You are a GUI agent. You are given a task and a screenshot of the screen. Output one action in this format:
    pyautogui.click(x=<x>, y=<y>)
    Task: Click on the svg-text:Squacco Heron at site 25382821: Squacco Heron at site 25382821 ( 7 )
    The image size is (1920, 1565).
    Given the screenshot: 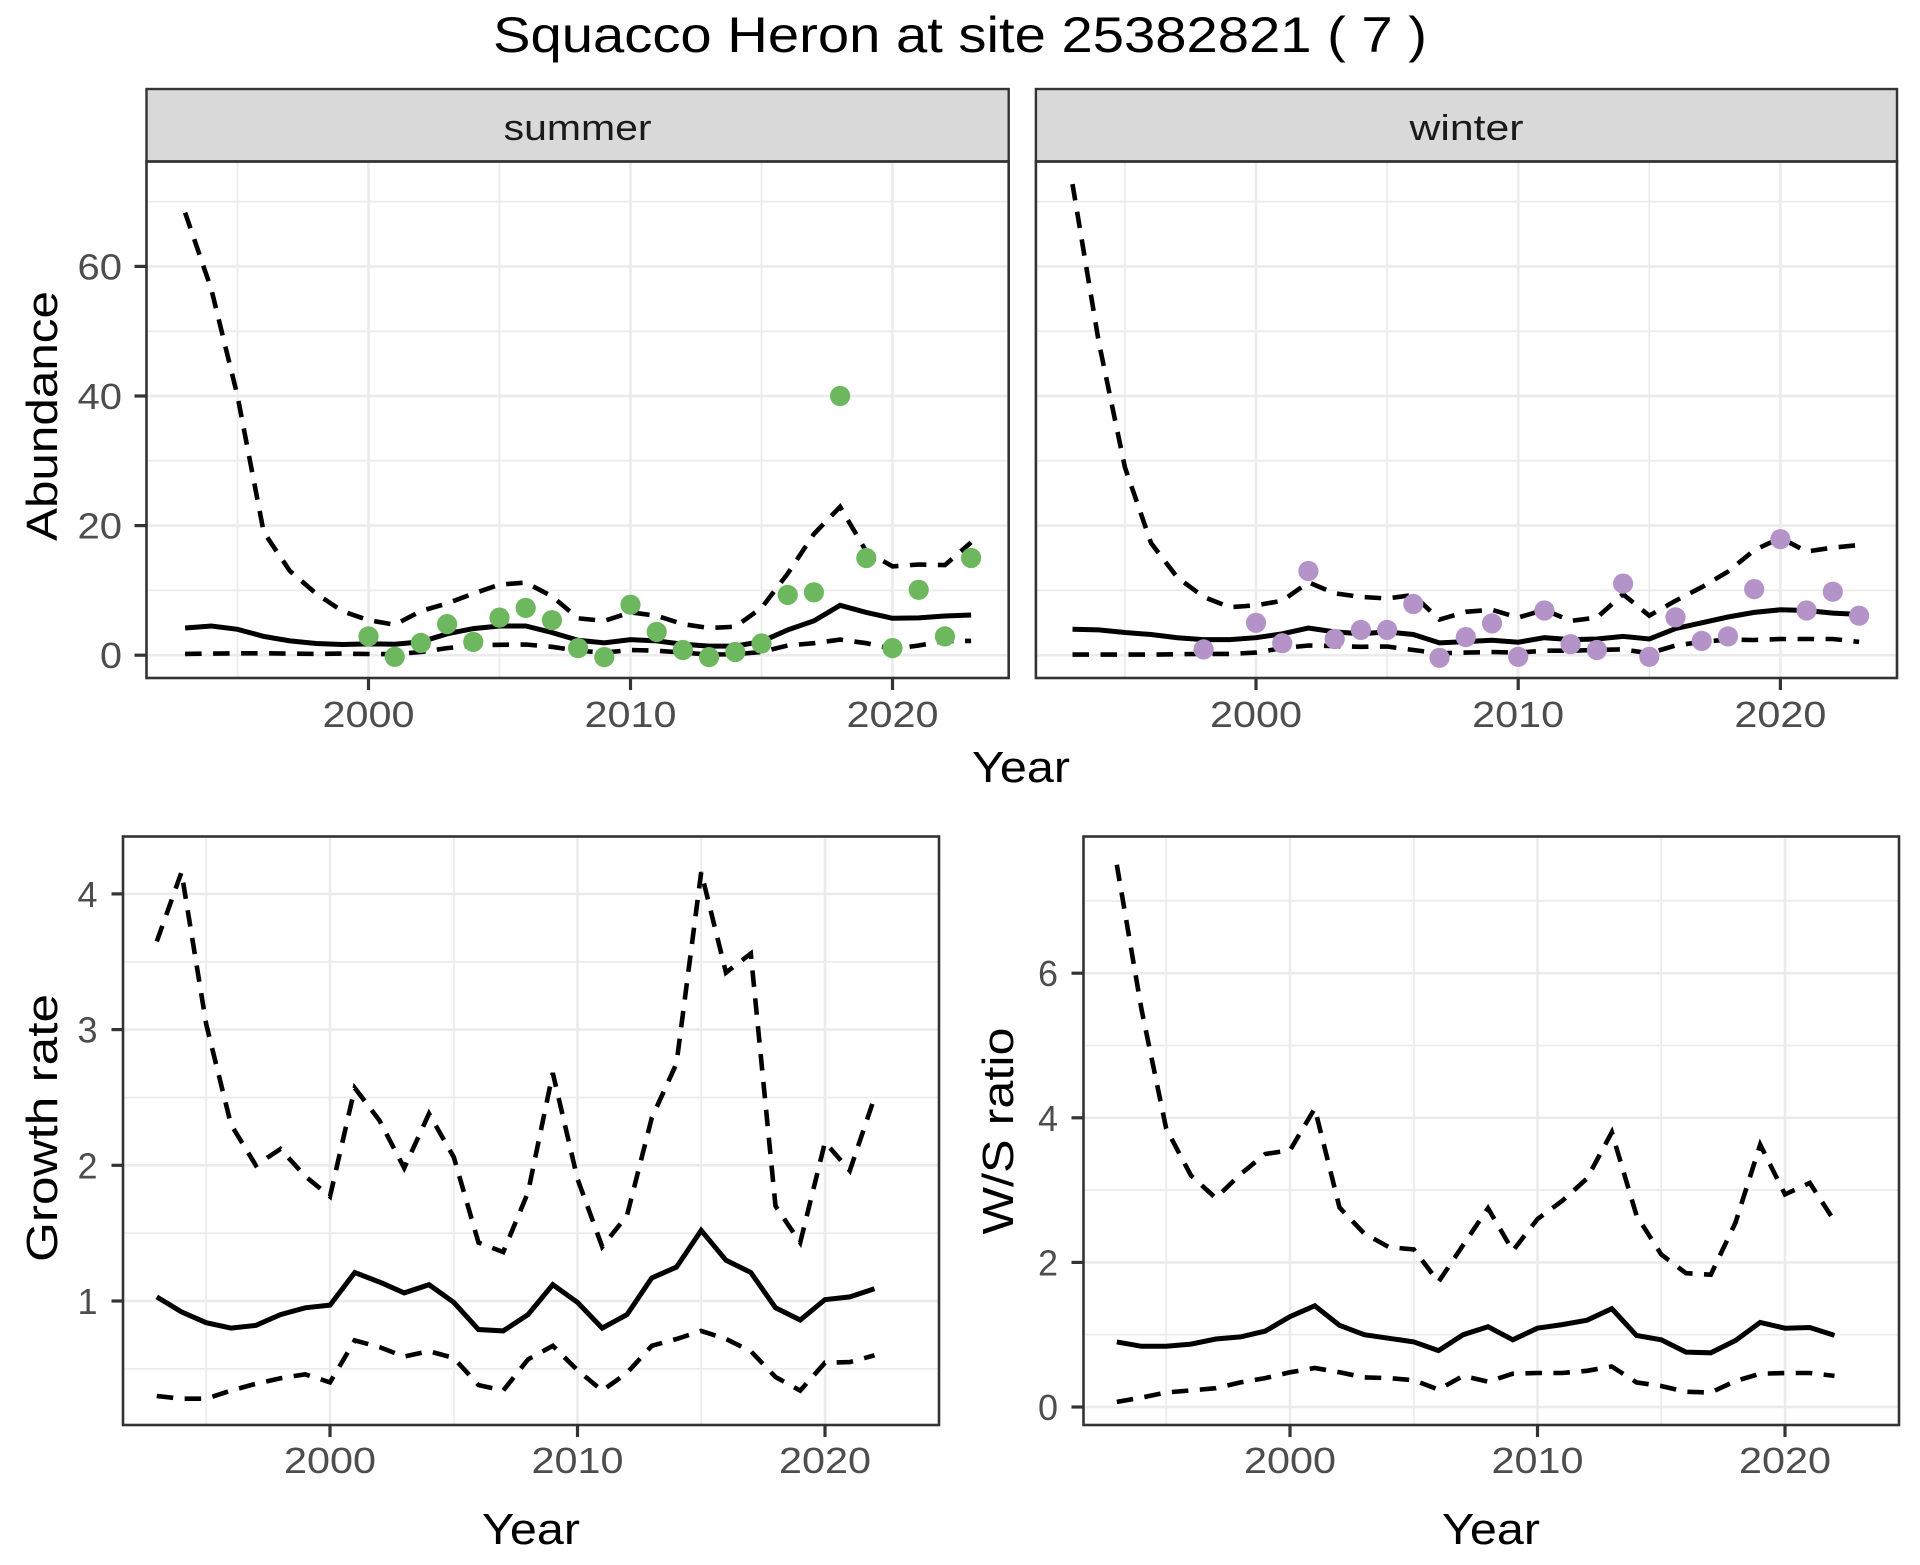 What is the action you would take?
    pyautogui.click(x=960, y=35)
    